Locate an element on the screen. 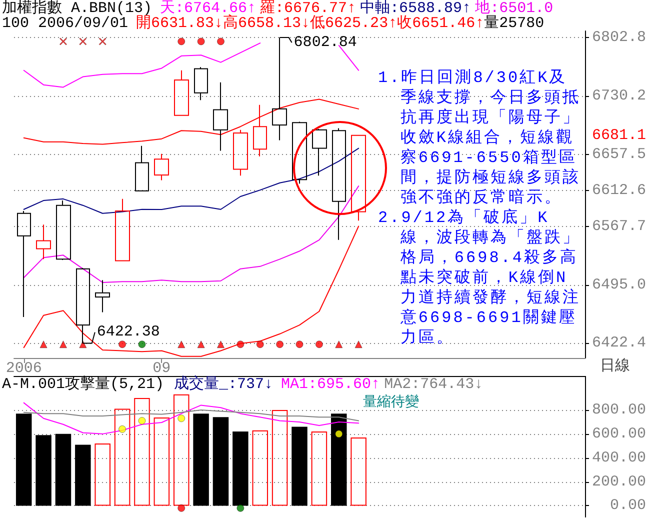 This screenshot has height=518, width=648. text: 6681.1 is located at coordinates (619, 135).